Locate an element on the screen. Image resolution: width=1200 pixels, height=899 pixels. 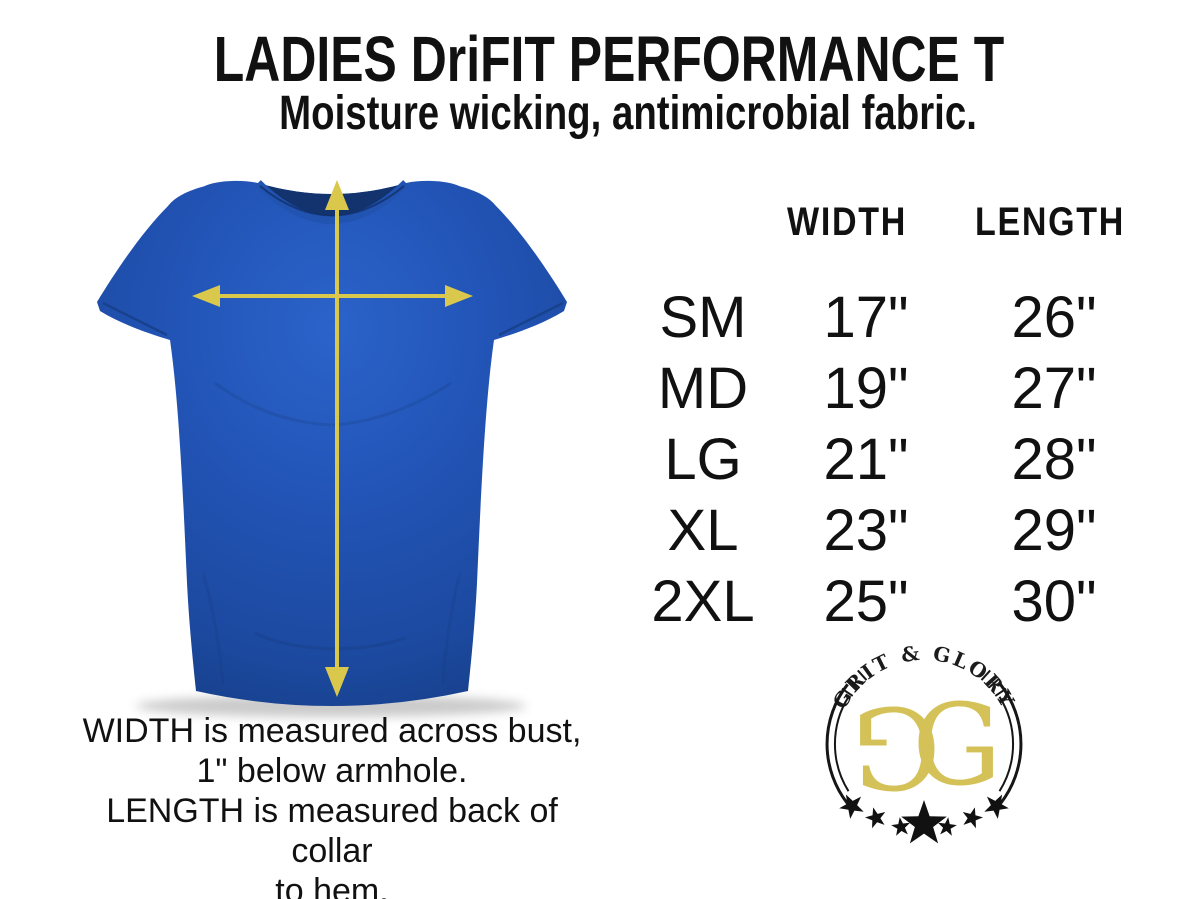
brand-logo-svg: GRIT & GLORY G G is located at coordinates (924, 742).